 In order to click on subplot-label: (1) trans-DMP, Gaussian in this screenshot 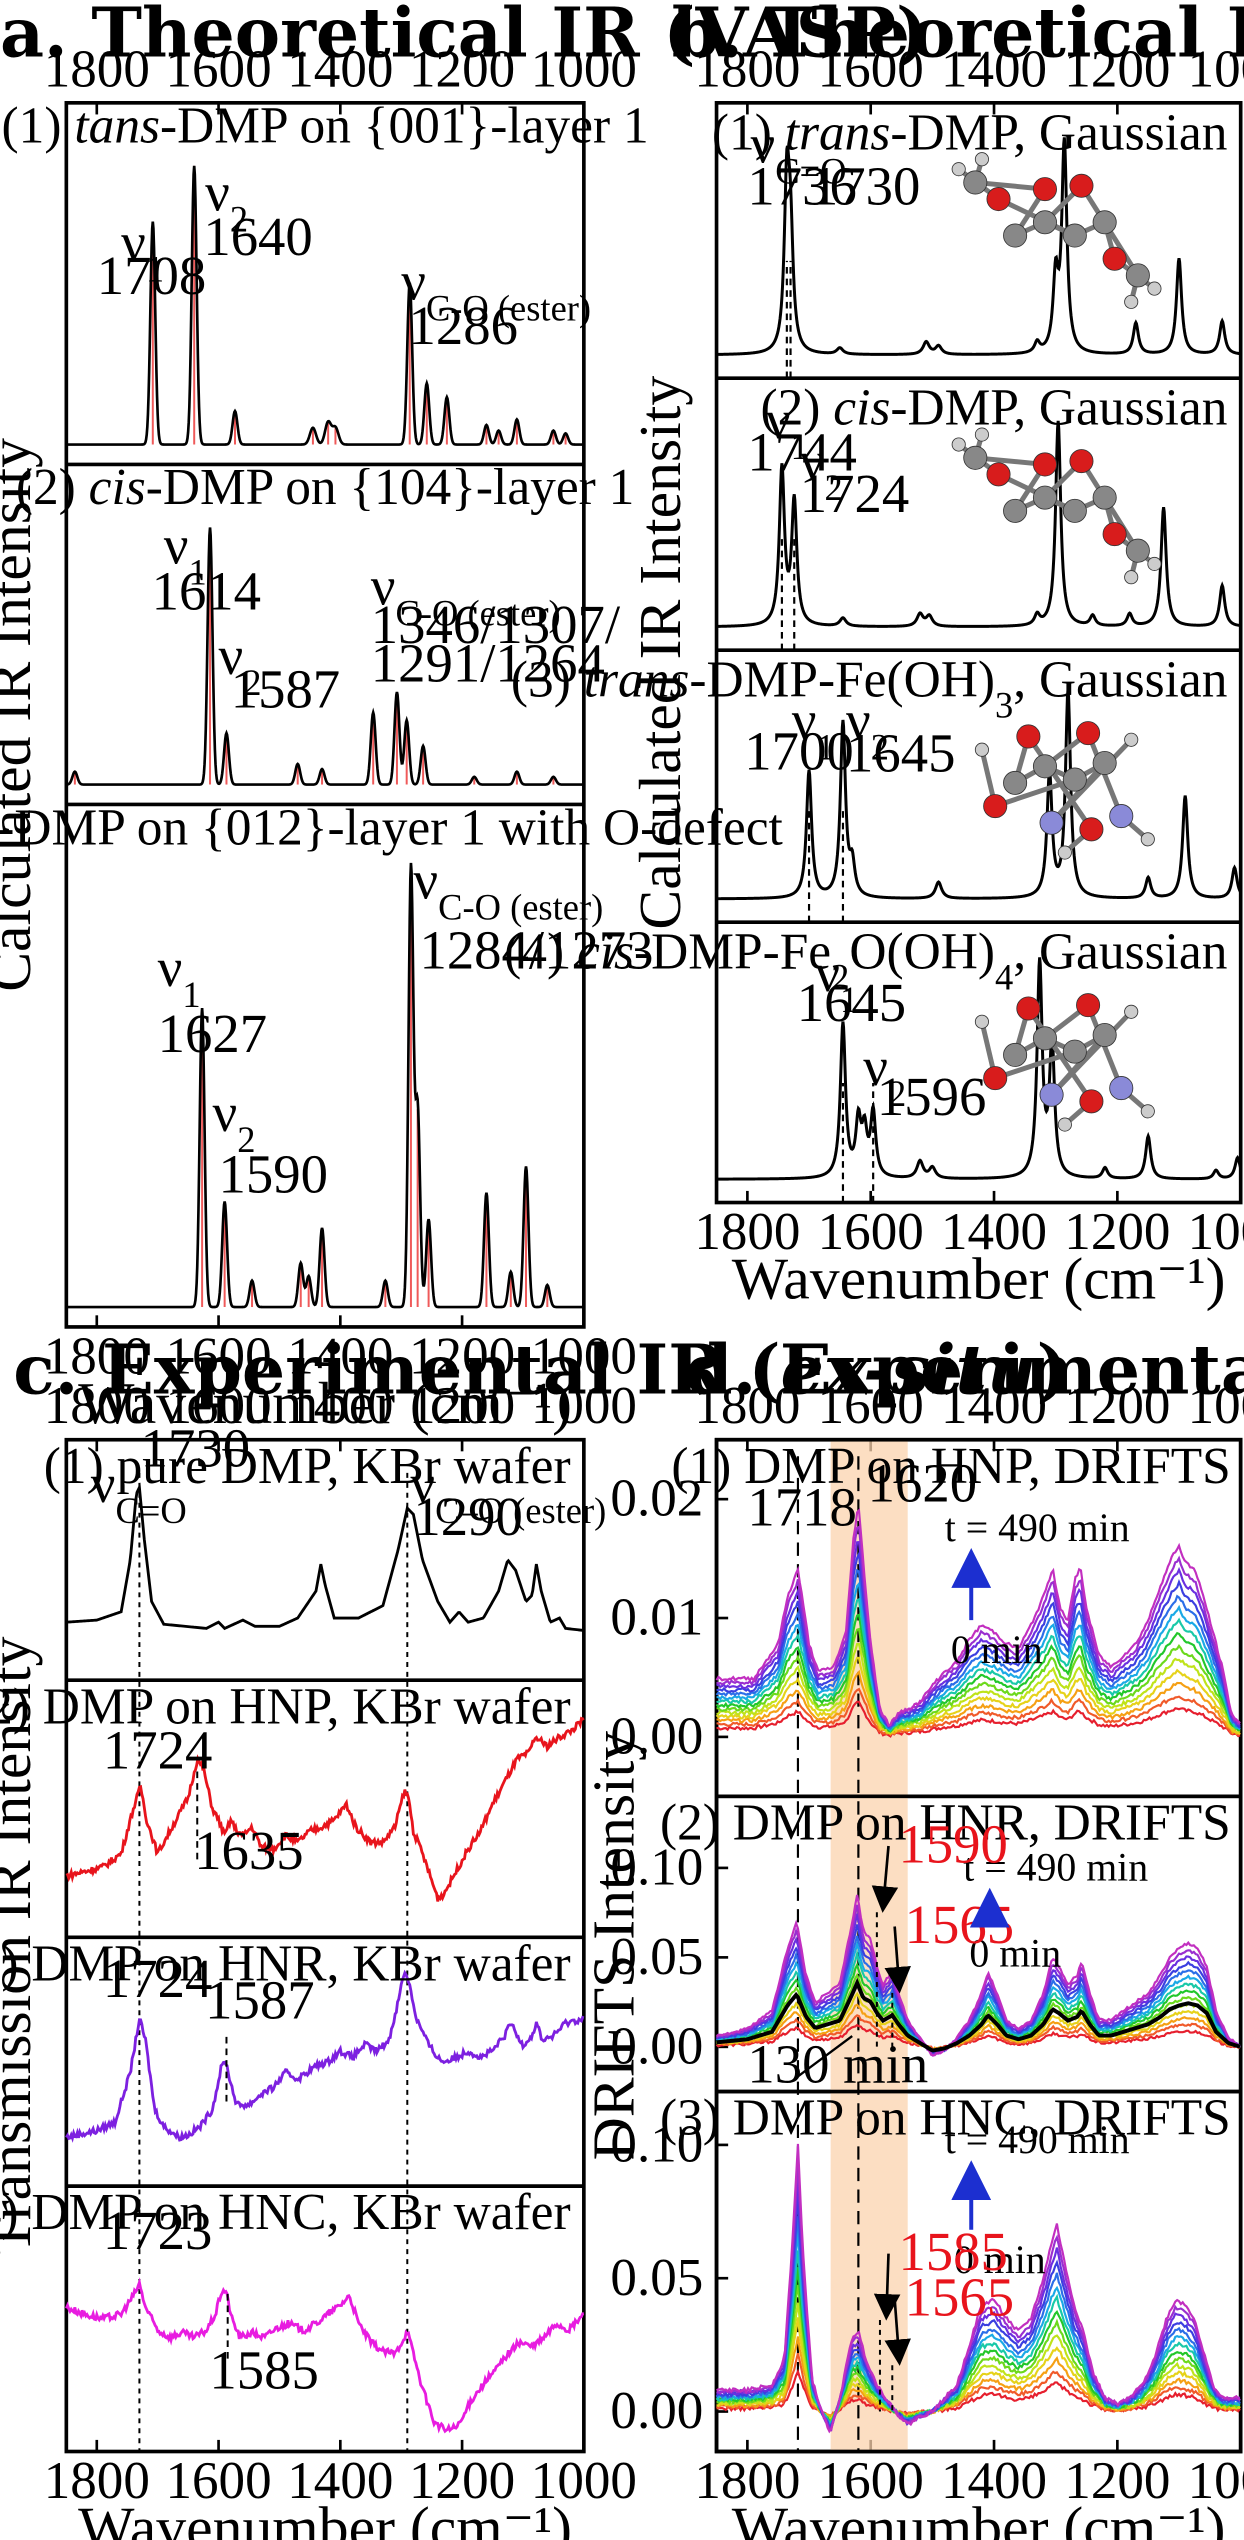, I will do `click(970, 132)`.